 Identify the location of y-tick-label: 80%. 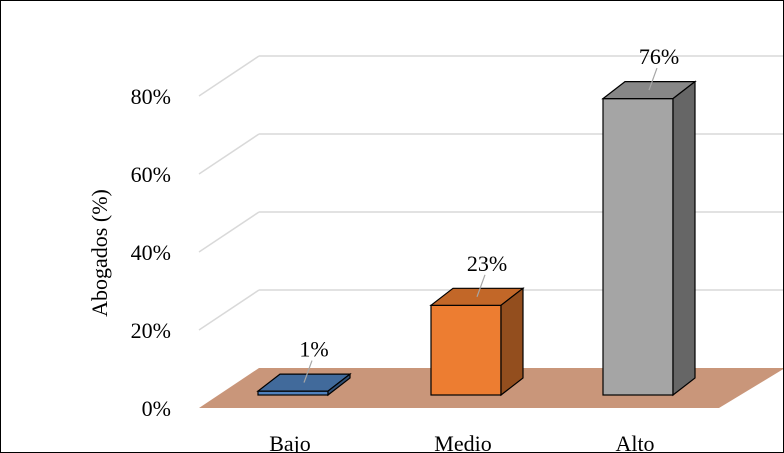
(151, 96).